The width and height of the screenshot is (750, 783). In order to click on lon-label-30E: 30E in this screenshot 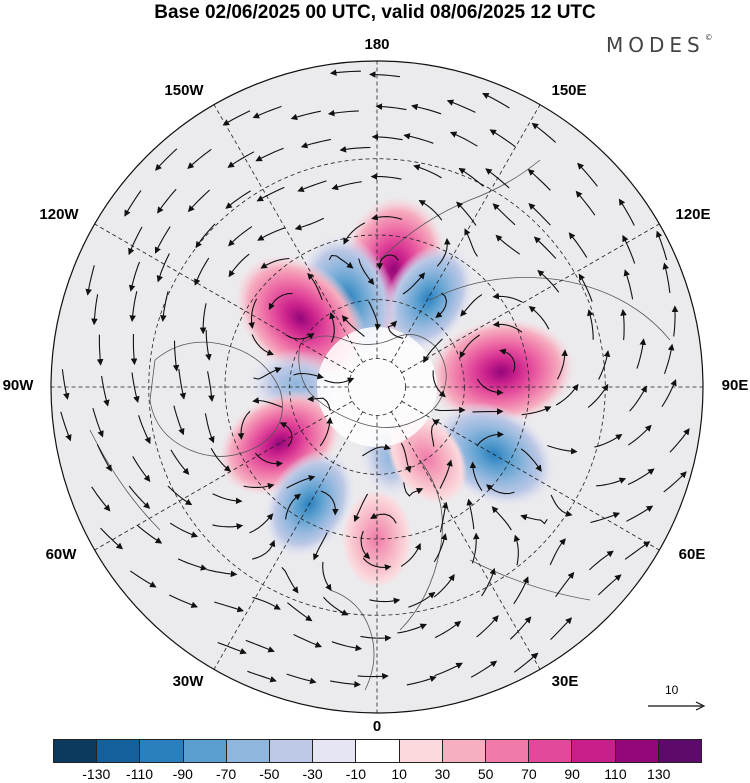, I will do `click(565, 681)`.